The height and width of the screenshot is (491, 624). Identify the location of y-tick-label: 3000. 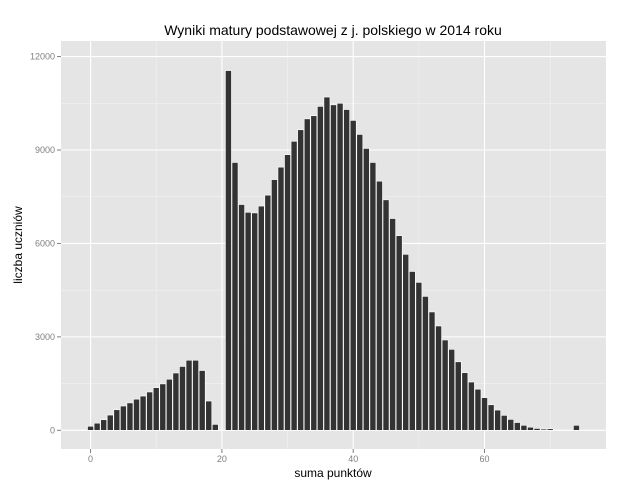
(45, 337).